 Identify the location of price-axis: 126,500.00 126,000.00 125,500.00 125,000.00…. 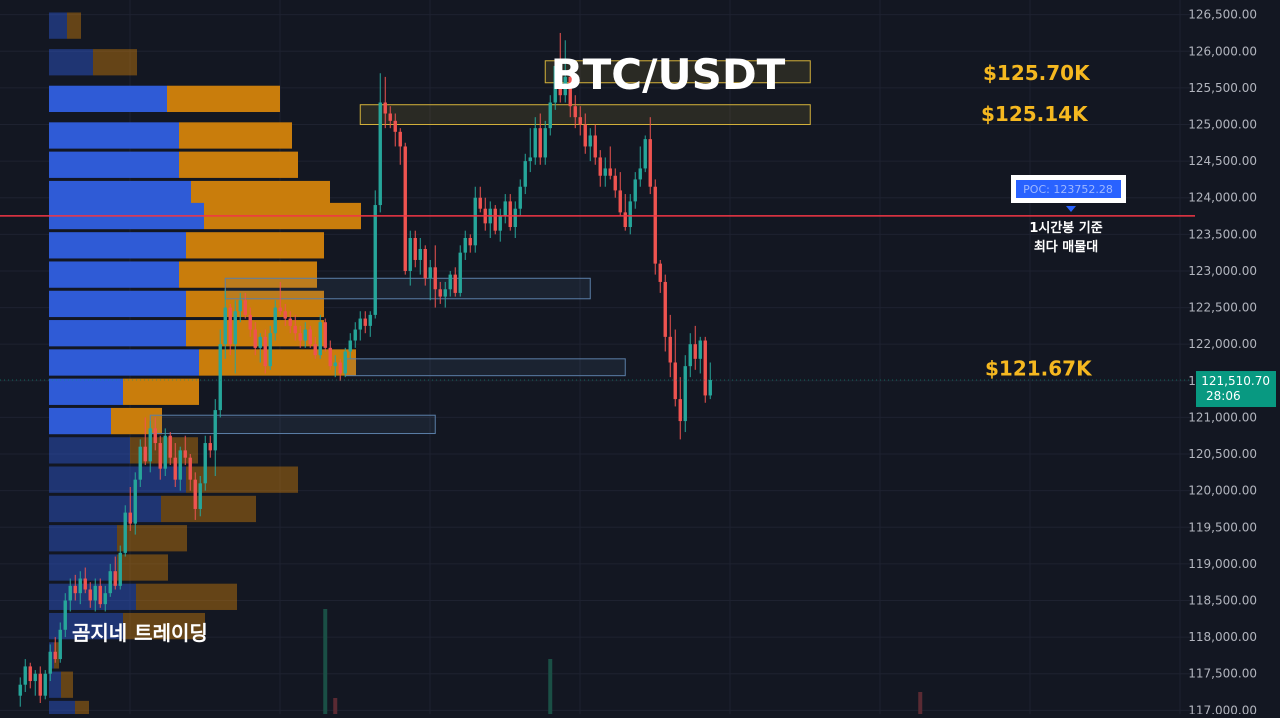
(1222, 363).